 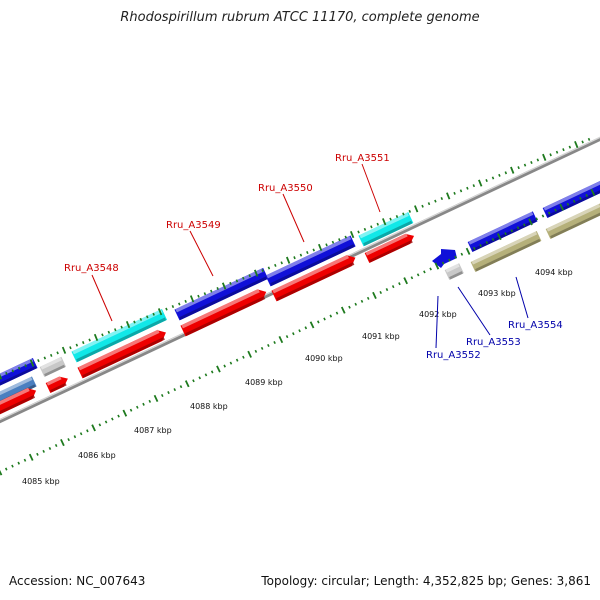 I want to click on kbp-label: 4087 kbp, so click(x=153, y=430).